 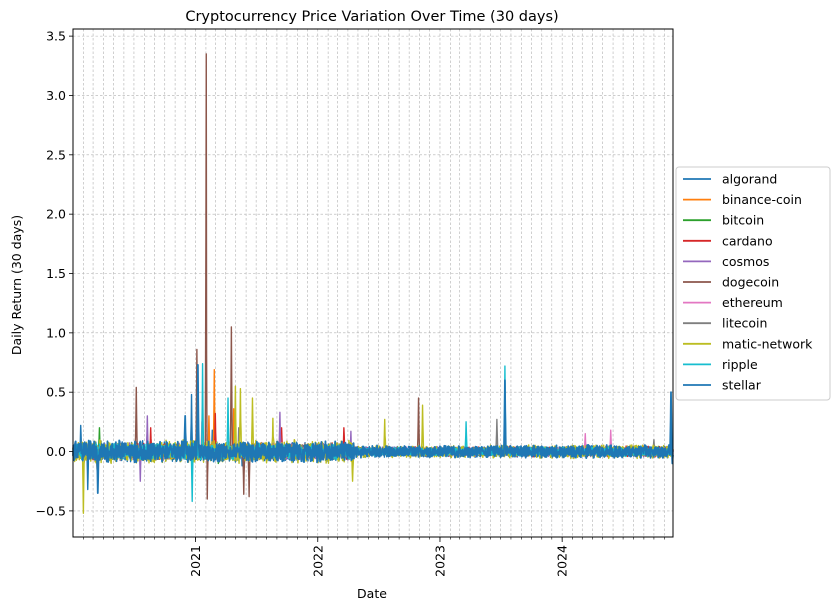 What do you see at coordinates (56, 36) in the screenshot?
I see `y-tick-label: 3.5` at bounding box center [56, 36].